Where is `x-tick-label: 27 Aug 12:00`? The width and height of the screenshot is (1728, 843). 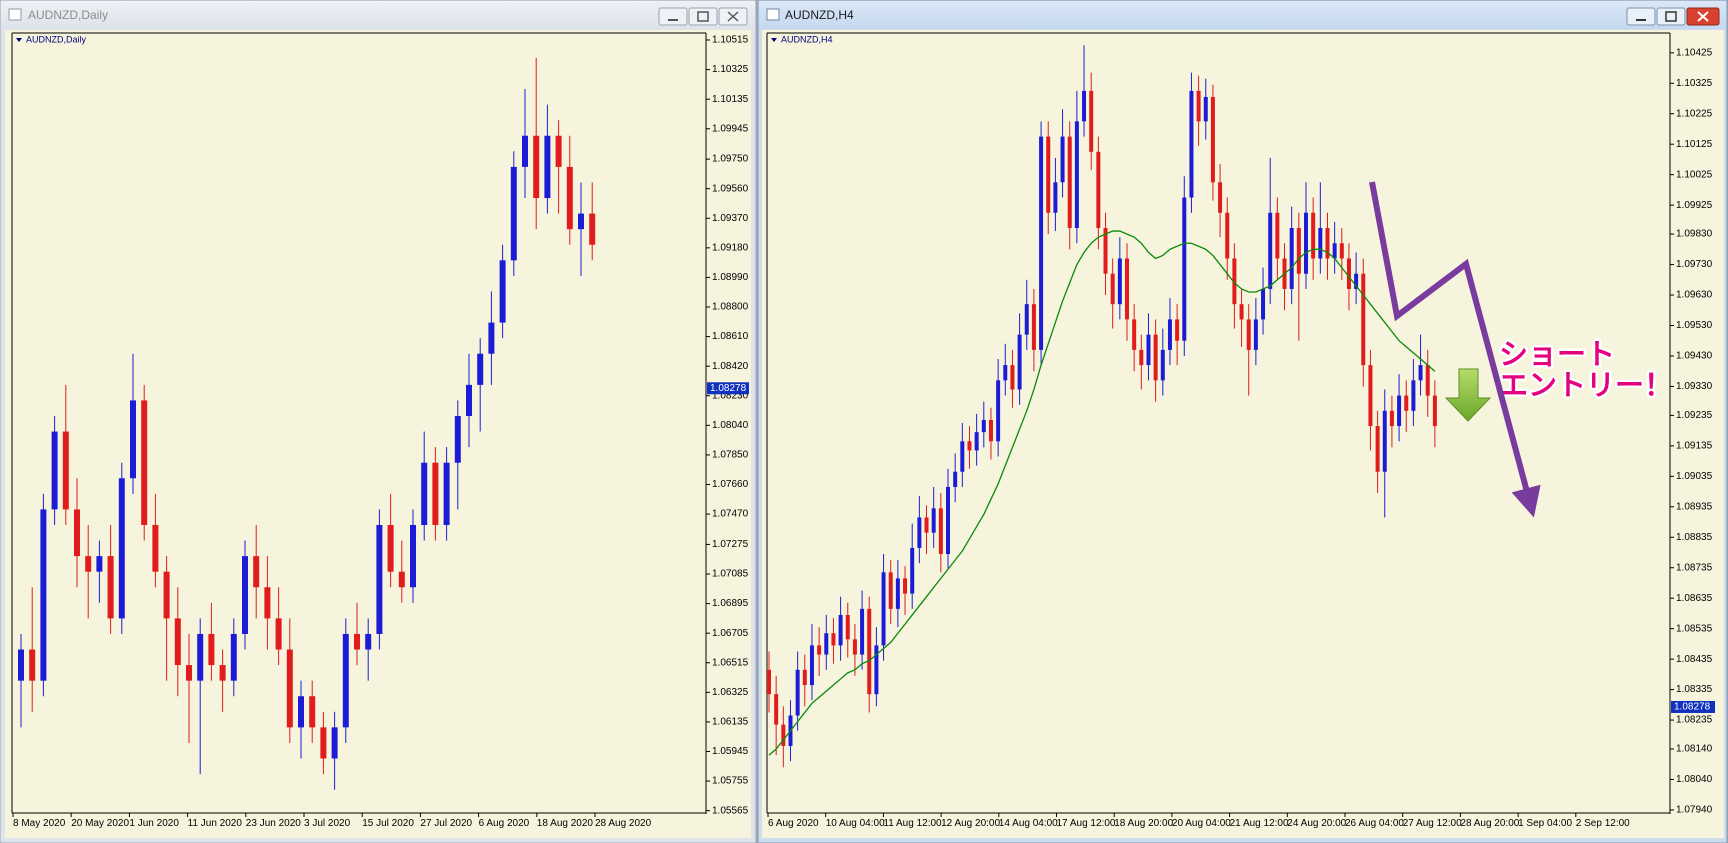
x-tick-label: 27 Aug 12:00 is located at coordinates (1432, 823).